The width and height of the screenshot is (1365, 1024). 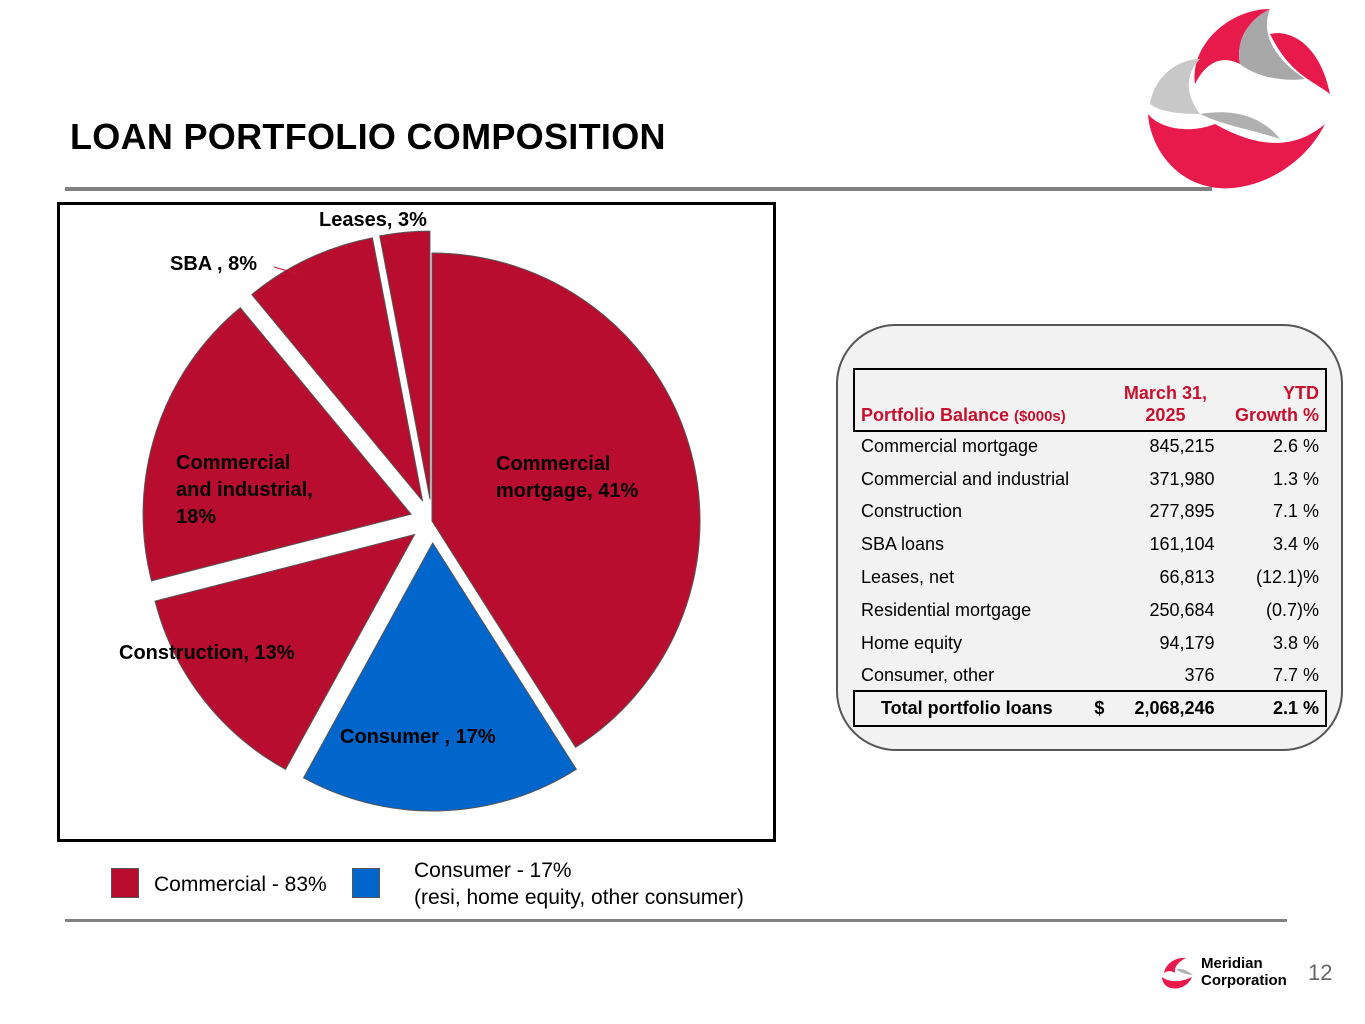 I want to click on pie-slice-consumer, so click(x=439, y=677).